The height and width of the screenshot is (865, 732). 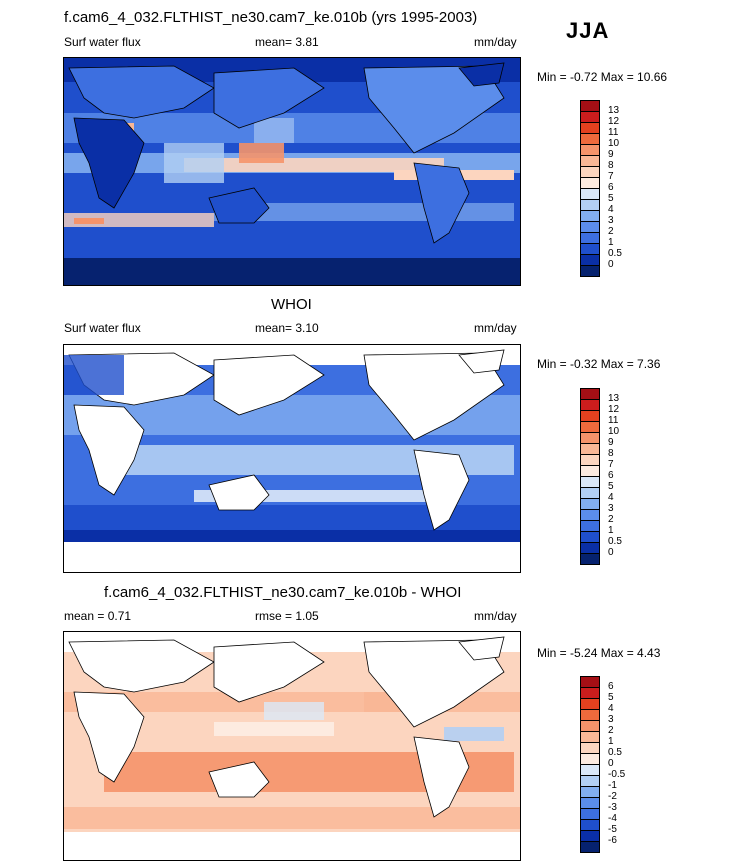 I want to click on season-label: JJA, so click(x=588, y=30).